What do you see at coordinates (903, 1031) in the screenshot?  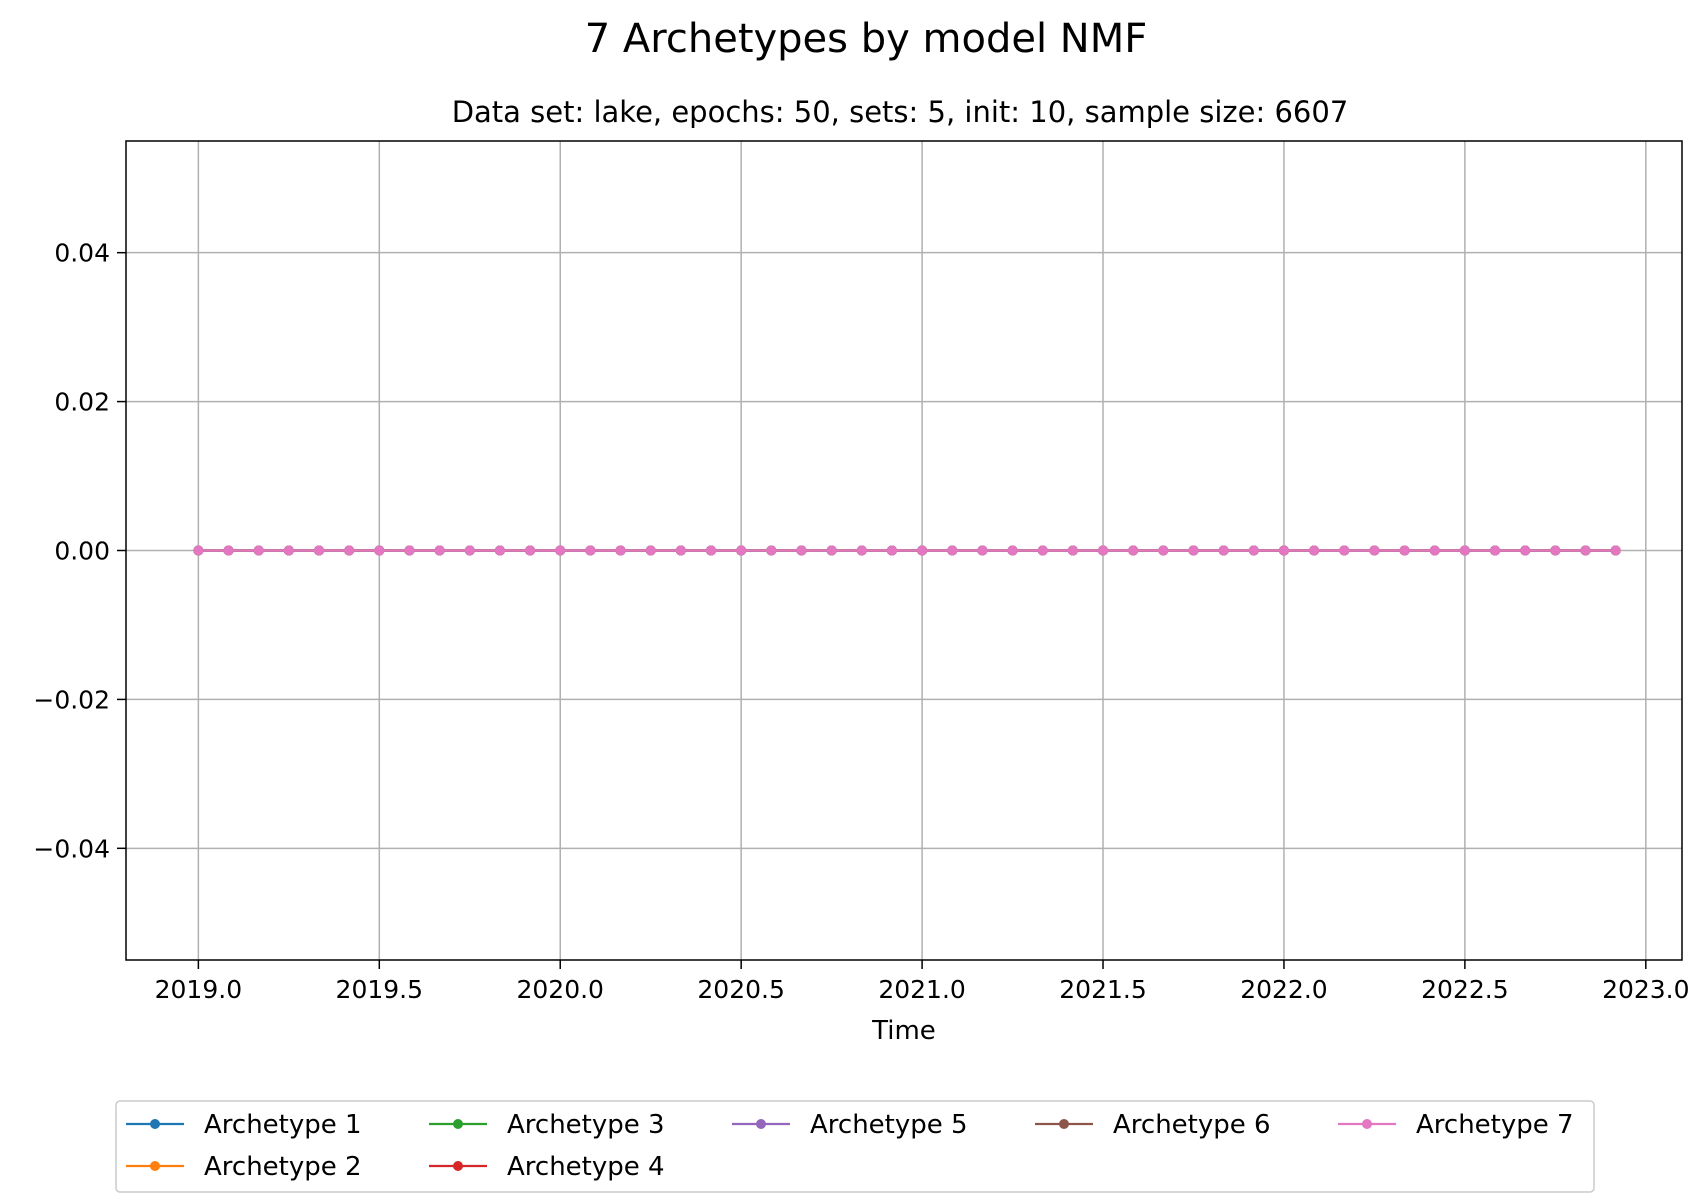 I see `x-axis-label: Time` at bounding box center [903, 1031].